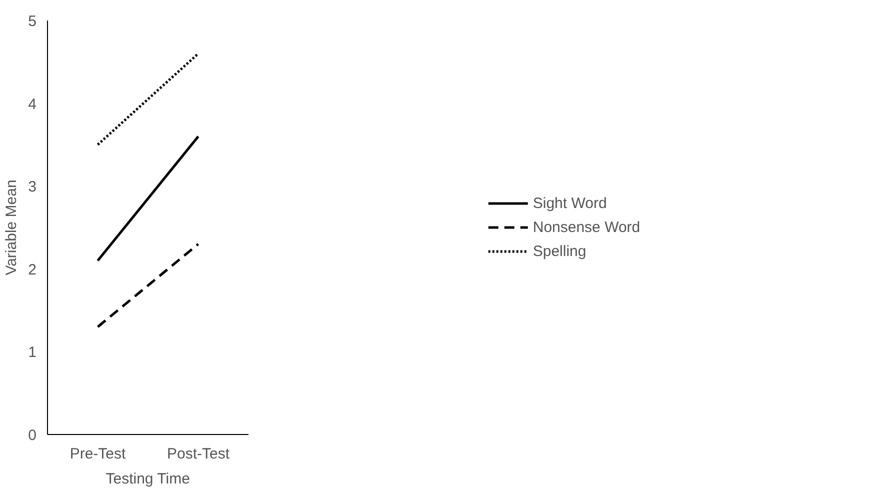 The width and height of the screenshot is (880, 490). What do you see at coordinates (32, 187) in the screenshot?
I see `y-tick-label: 3` at bounding box center [32, 187].